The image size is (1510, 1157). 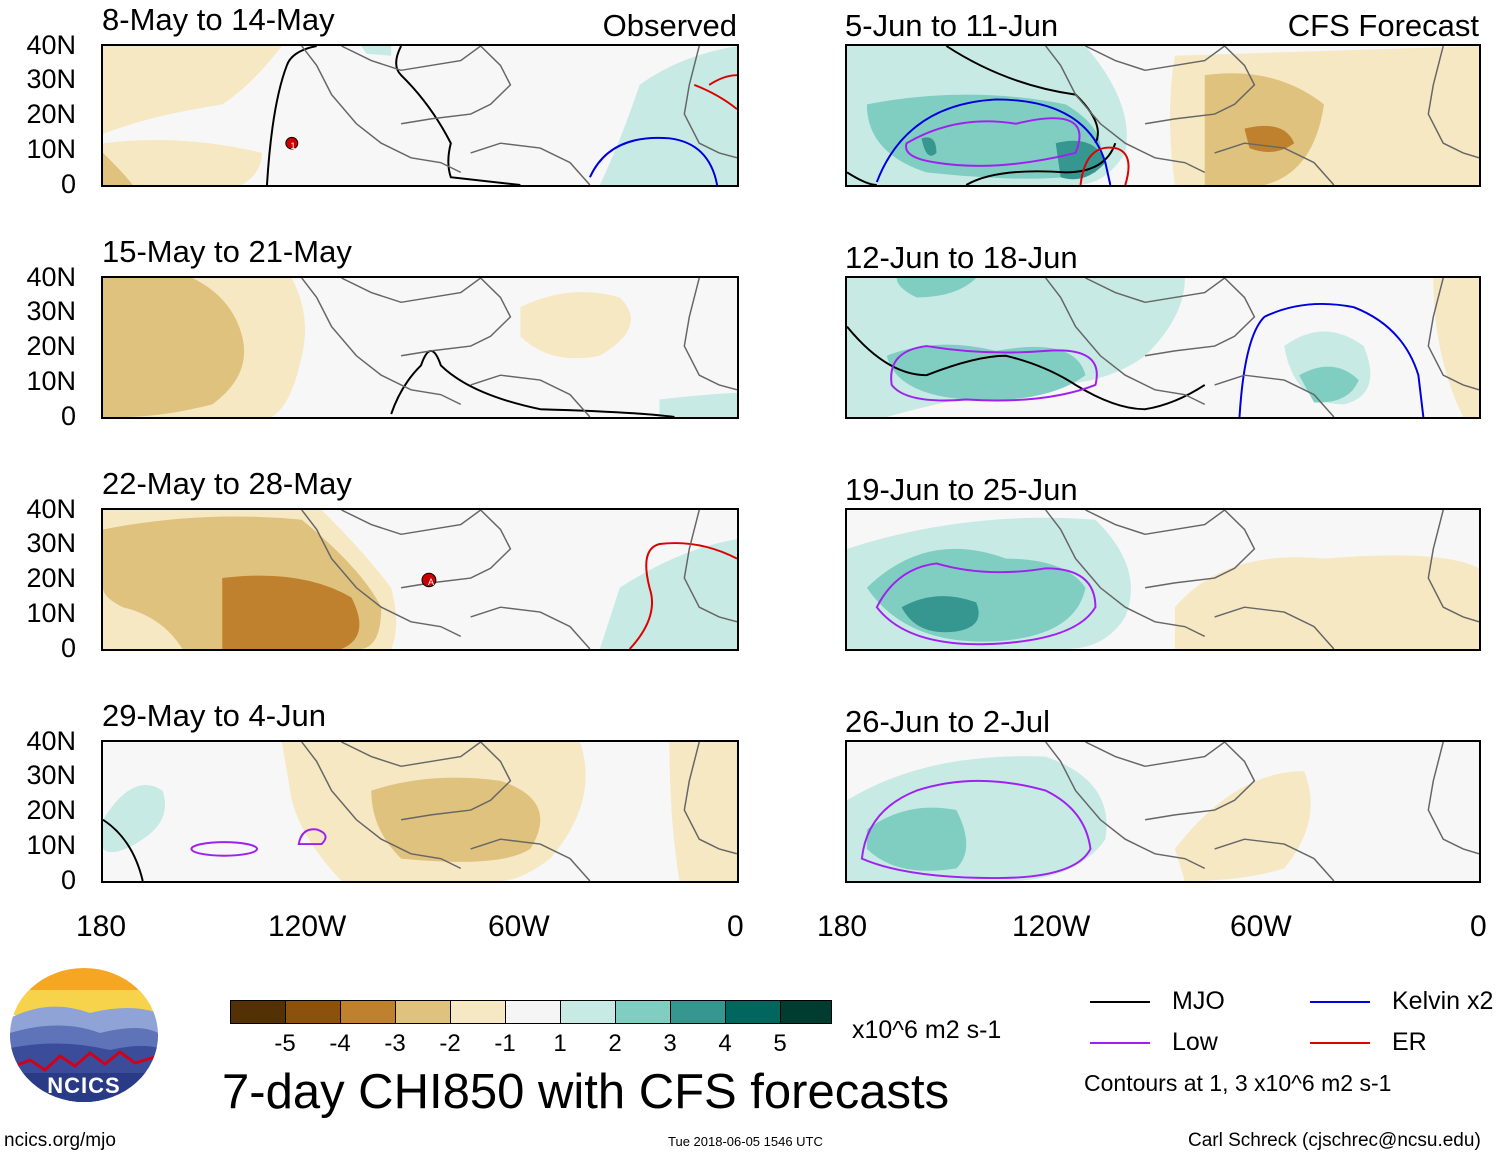 What do you see at coordinates (1120, 1002) in the screenshot?
I see `legend-line-mjo` at bounding box center [1120, 1002].